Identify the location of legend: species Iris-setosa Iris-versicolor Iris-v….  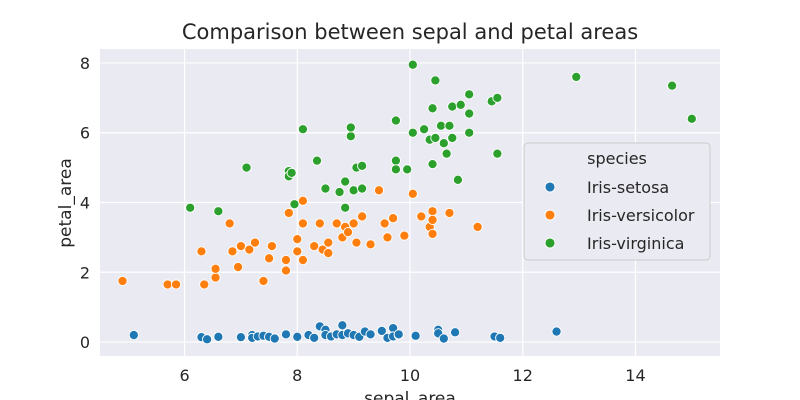
(617, 201).